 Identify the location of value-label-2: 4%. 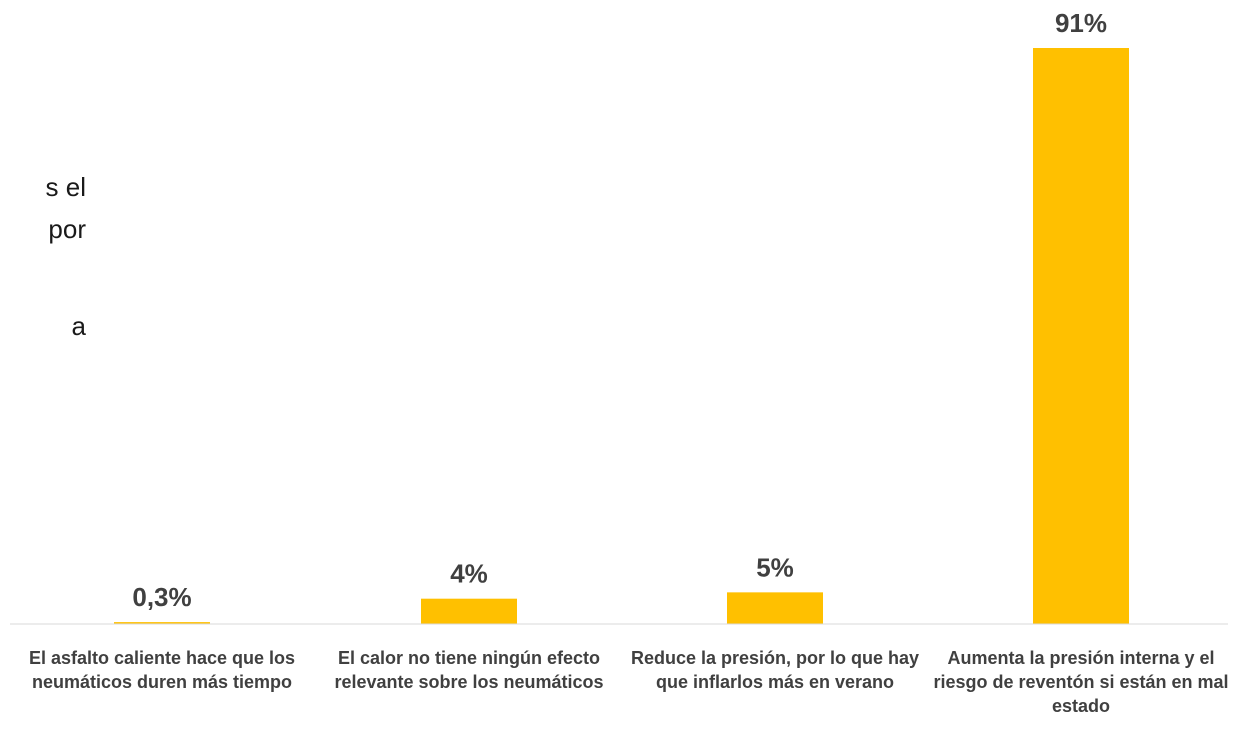
(469, 574).